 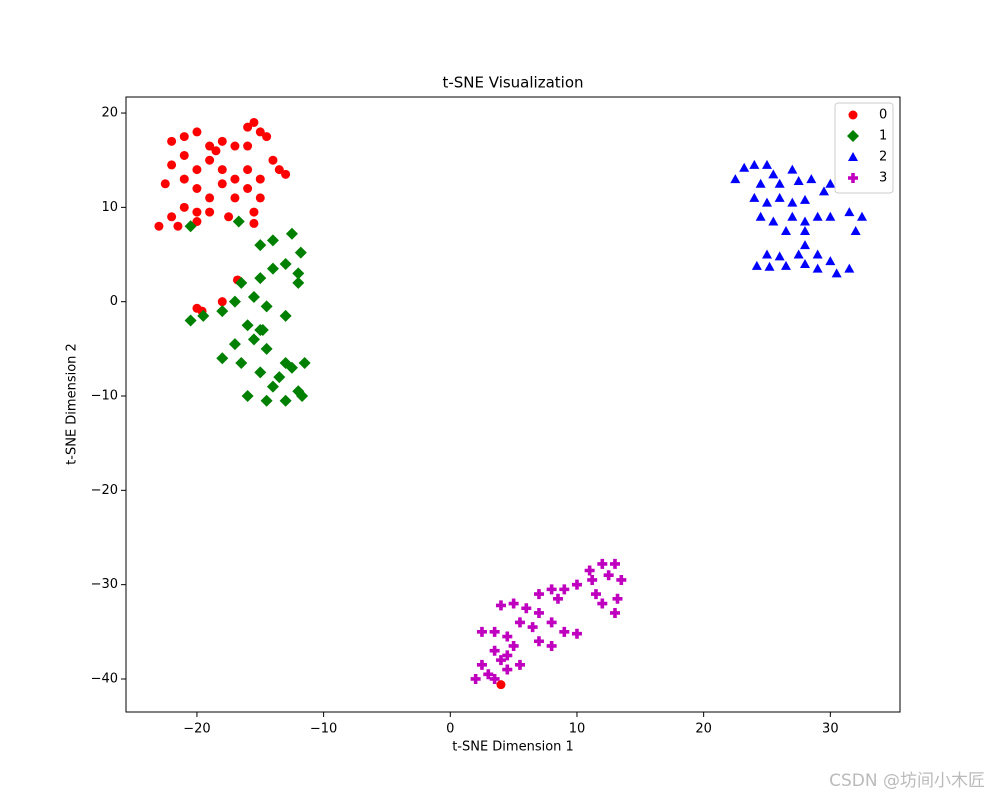 I want to click on x-tick-label: 0, so click(x=450, y=729).